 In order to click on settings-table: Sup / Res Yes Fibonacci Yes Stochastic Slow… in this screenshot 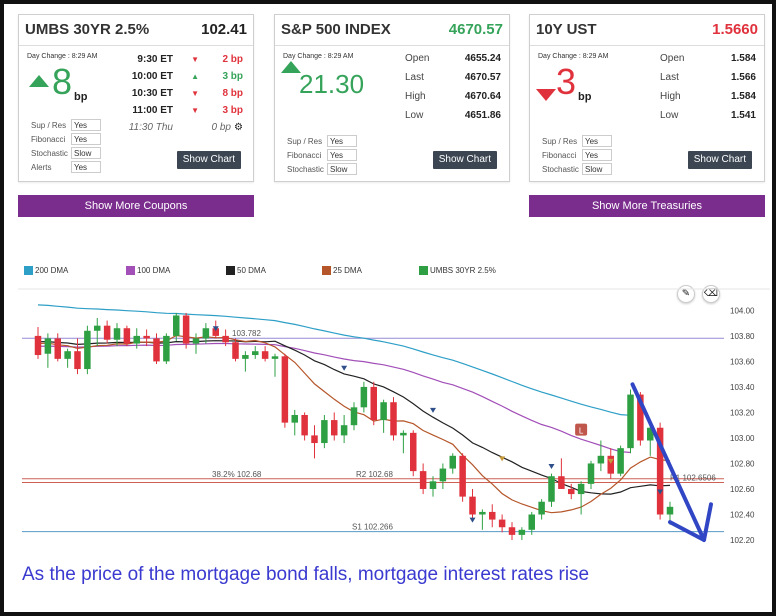, I will do `click(66, 147)`.